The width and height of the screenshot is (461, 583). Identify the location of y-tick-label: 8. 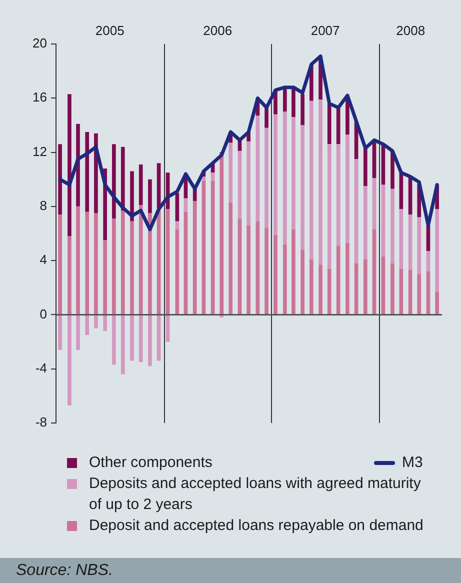
(43, 206).